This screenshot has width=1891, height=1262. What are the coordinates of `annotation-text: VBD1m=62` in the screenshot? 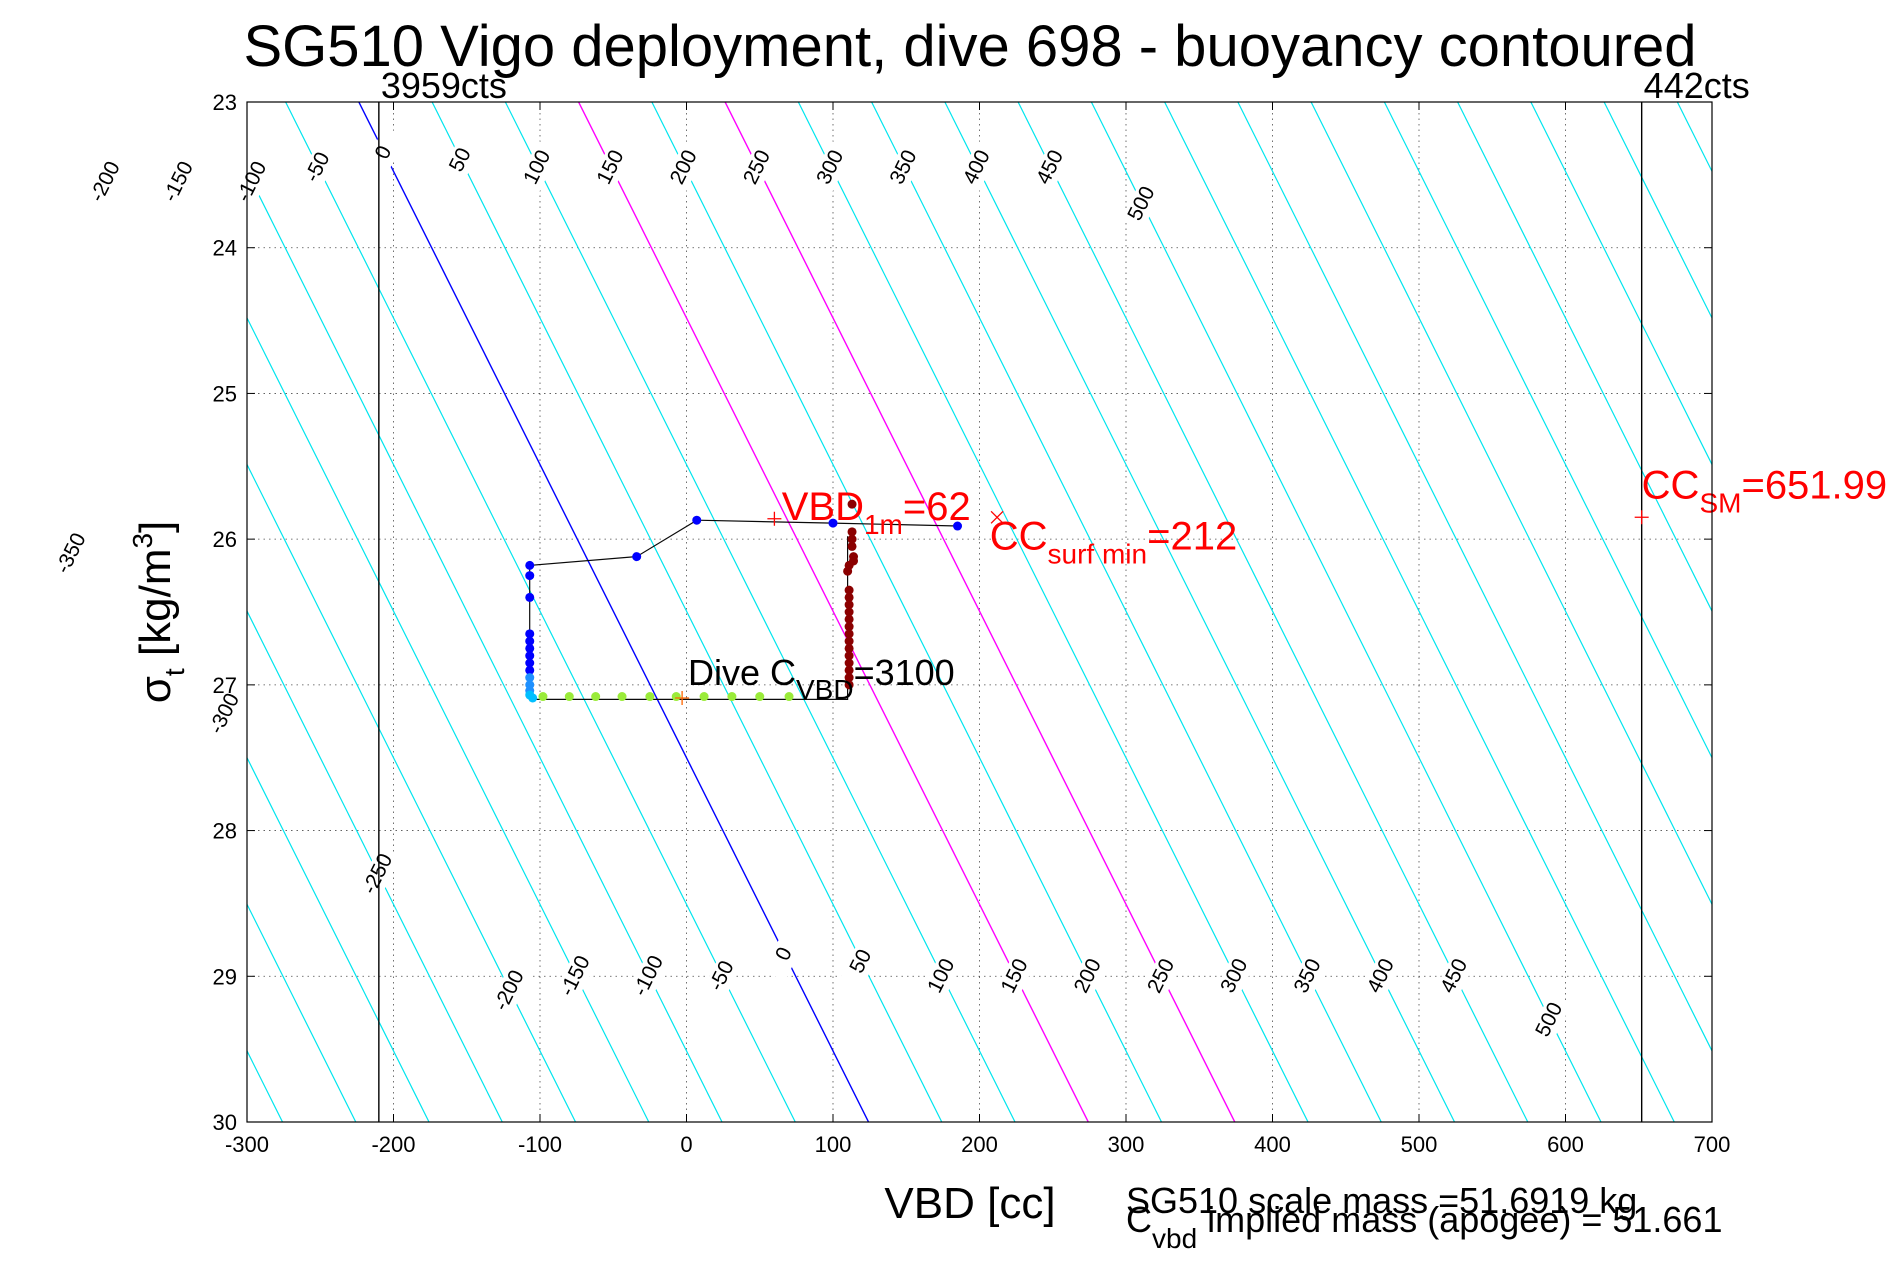 It's located at (876, 512).